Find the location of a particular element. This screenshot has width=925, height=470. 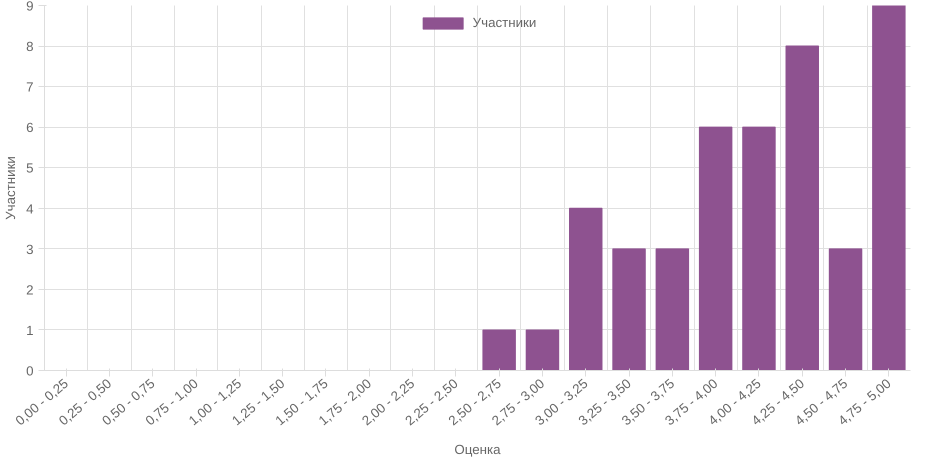

y-tick-label: 8 is located at coordinates (30, 46).